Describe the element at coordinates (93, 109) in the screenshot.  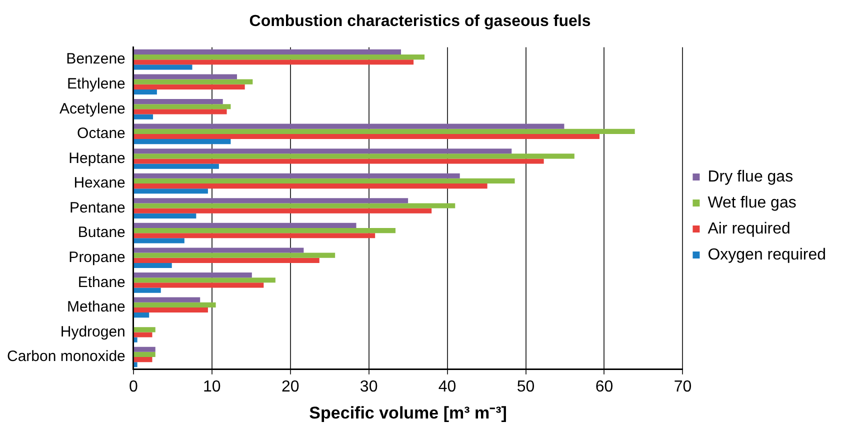
I see `y-tick-label: Acetylene` at that location.